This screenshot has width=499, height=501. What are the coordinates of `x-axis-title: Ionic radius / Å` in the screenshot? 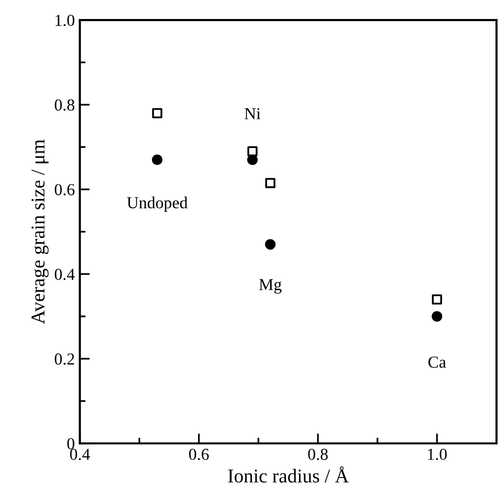 It's located at (288, 474).